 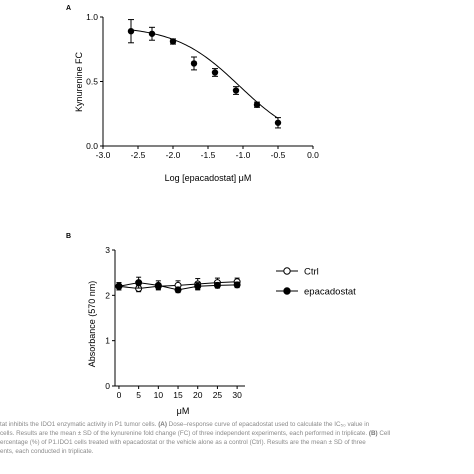 What do you see at coordinates (107, 386) in the screenshot?
I see `panel-b-y-tick-label: 0` at bounding box center [107, 386].